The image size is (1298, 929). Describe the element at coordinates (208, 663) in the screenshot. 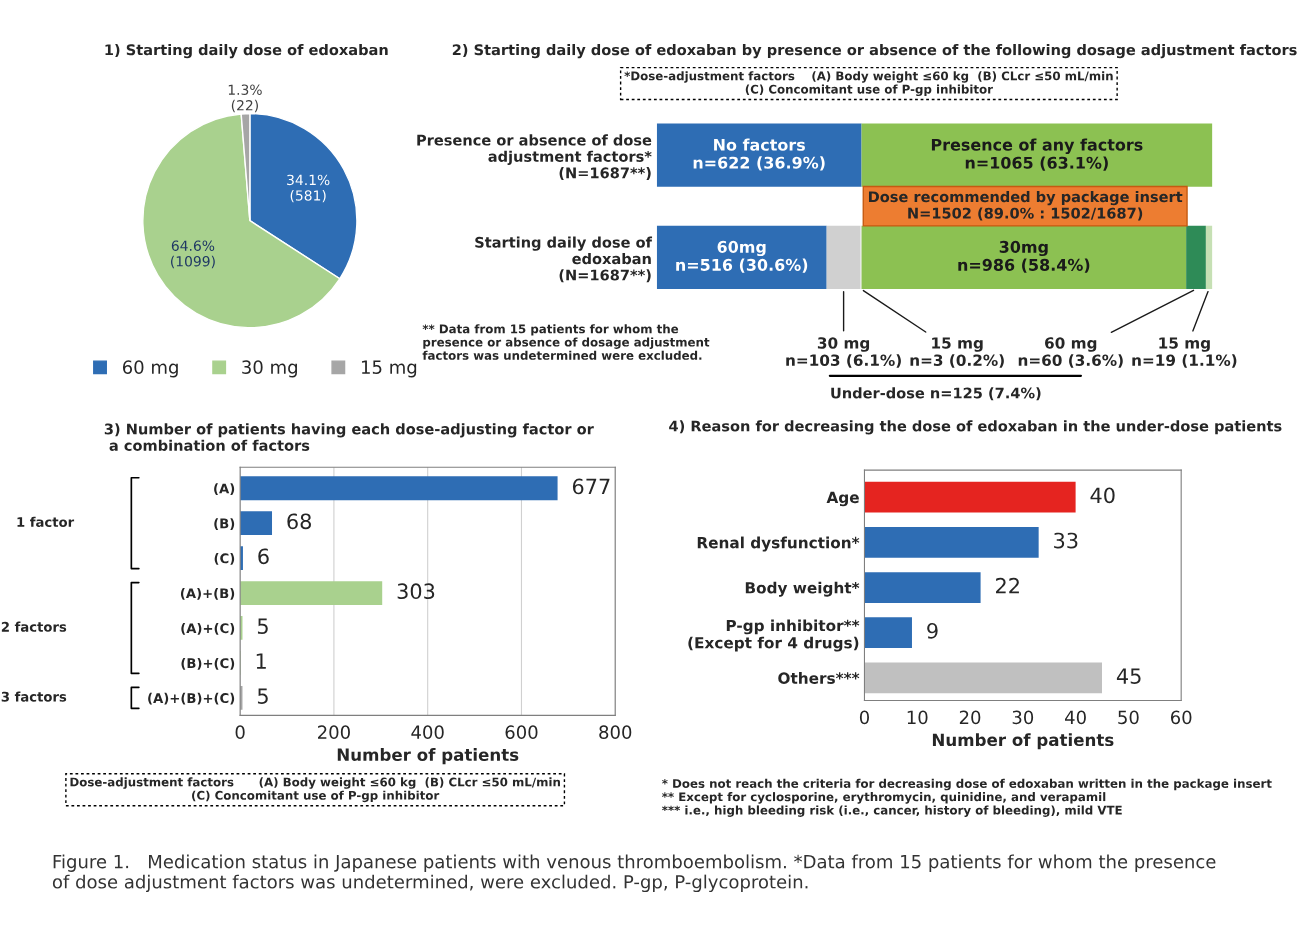

I see `y-tick-label: (B)+(C)` at that location.